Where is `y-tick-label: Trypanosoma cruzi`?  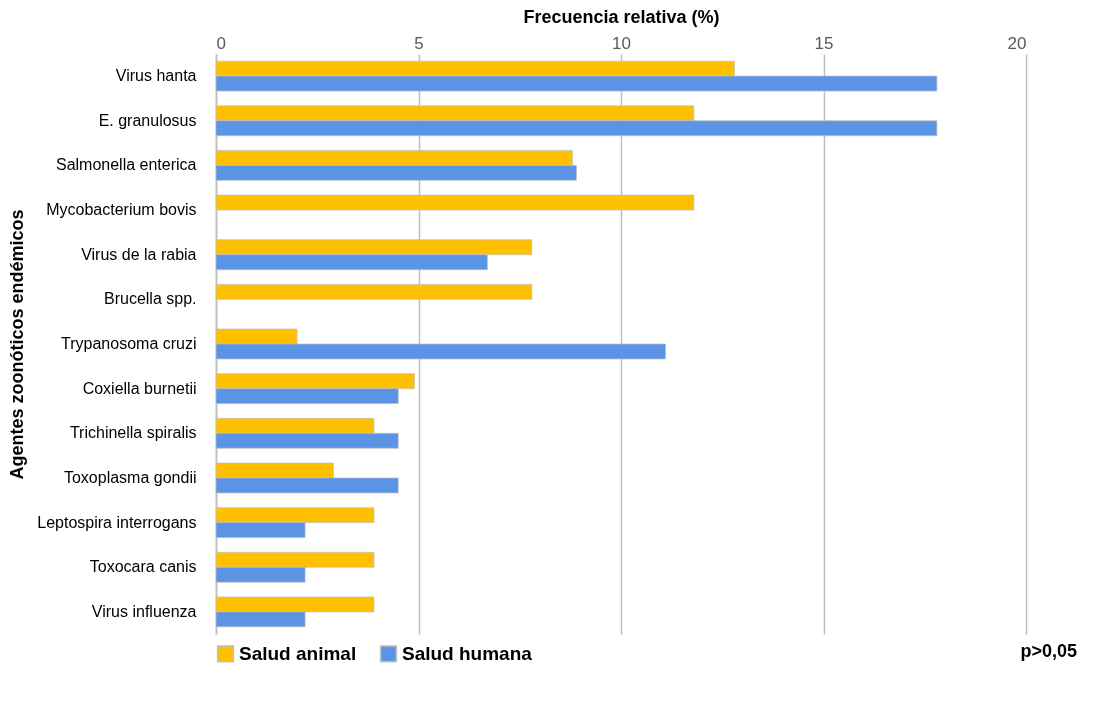 y-tick-label: Trypanosoma cruzi is located at coordinates (129, 343).